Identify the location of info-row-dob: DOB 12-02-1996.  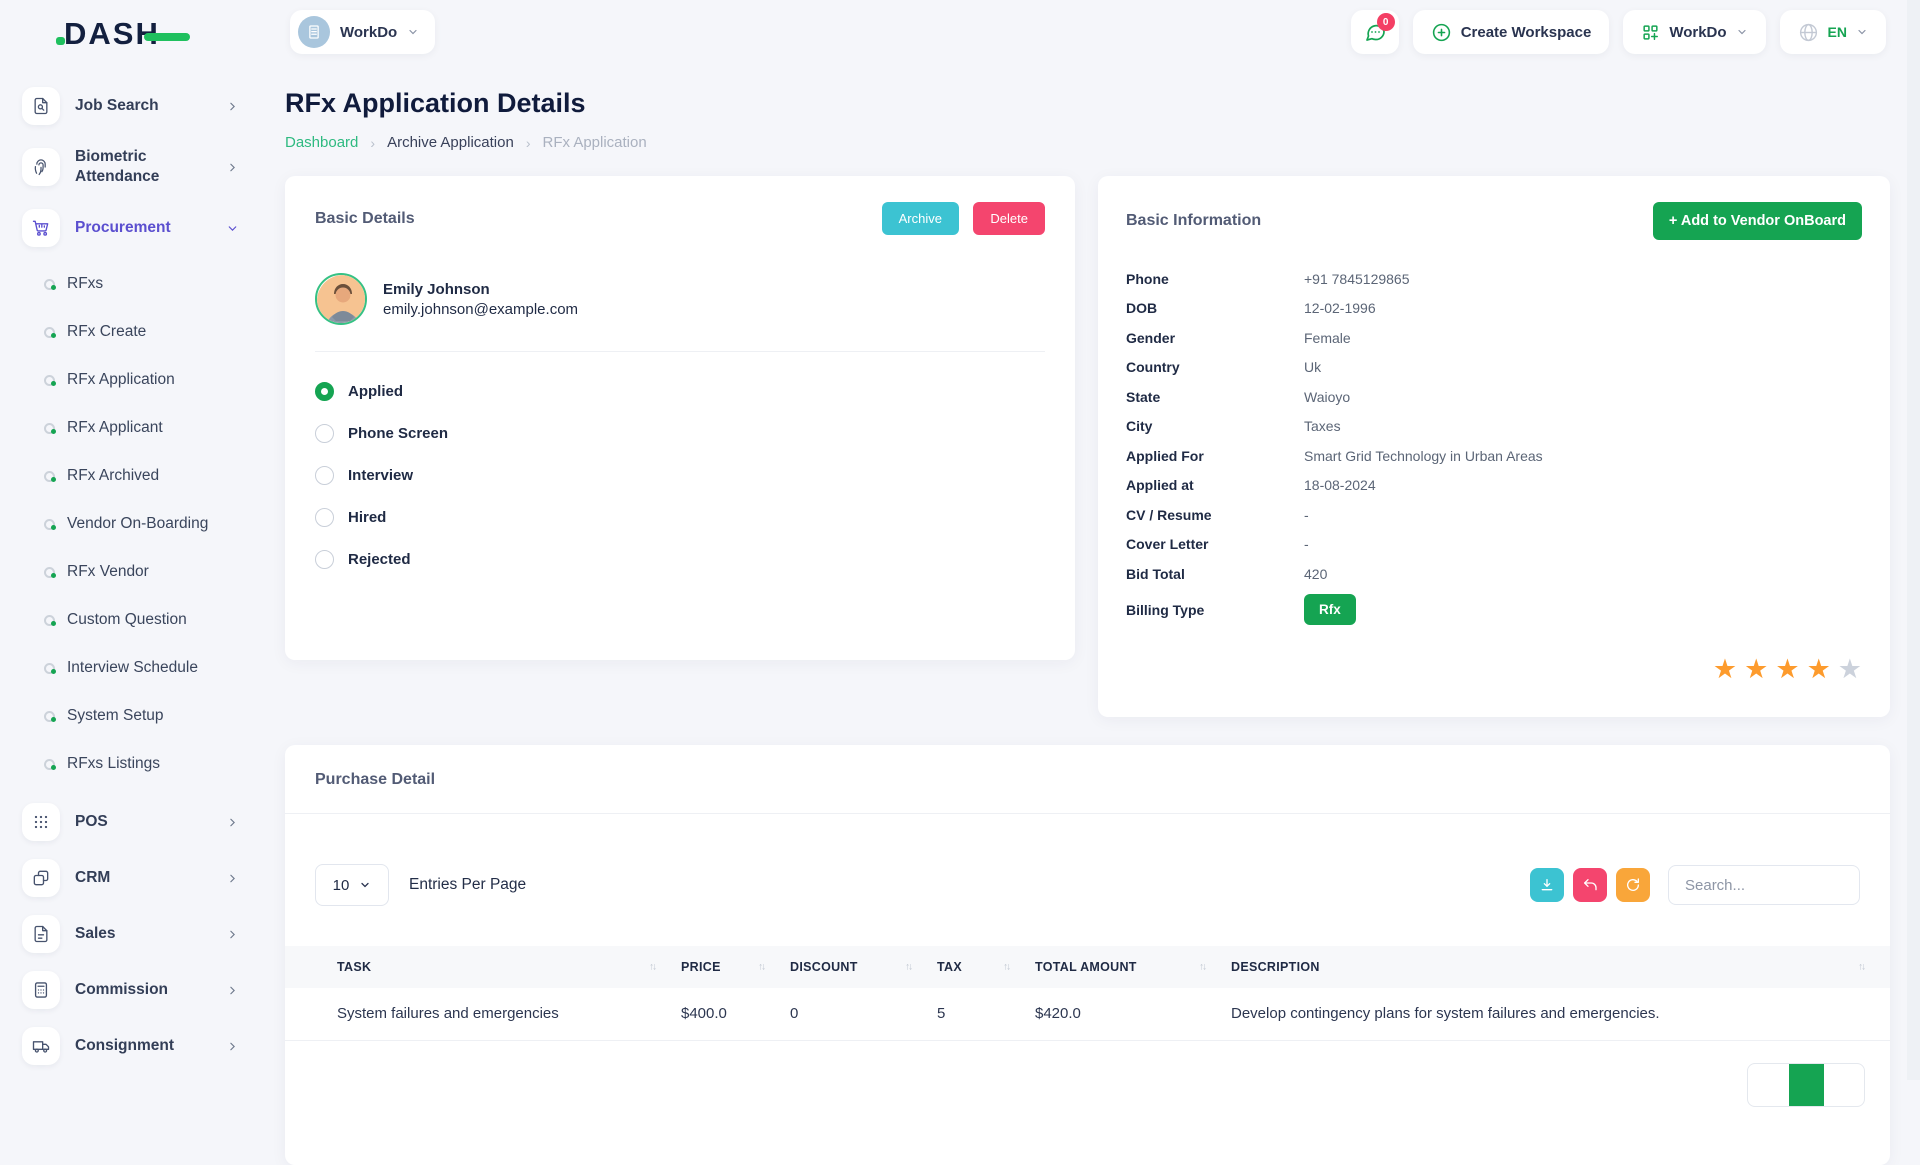
(1251, 308).